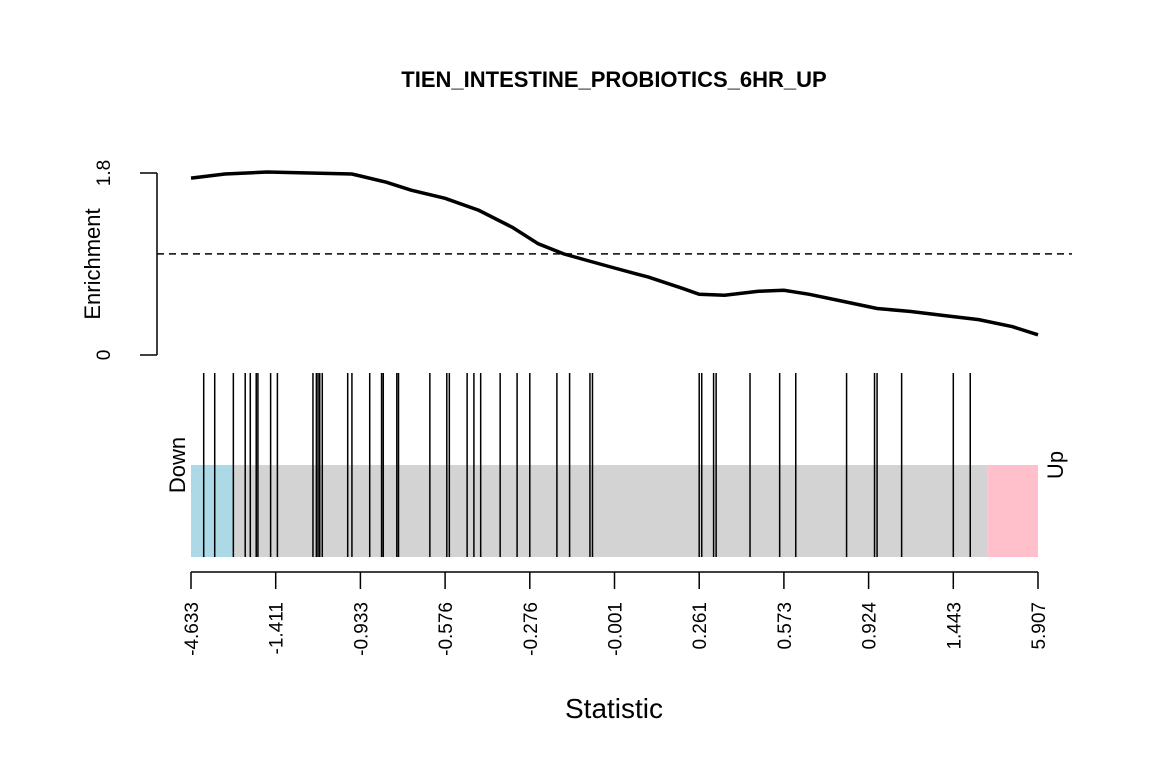 This screenshot has width=1152, height=768. Describe the element at coordinates (1055, 465) in the screenshot. I see `up-label: Up` at that location.